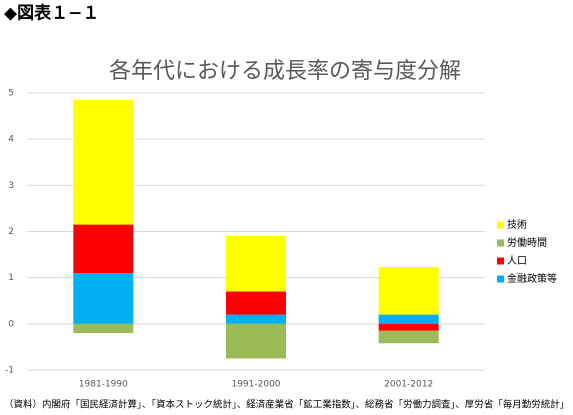 This screenshot has height=415, width=573. I want to click on legend-label: 人口, so click(517, 261).